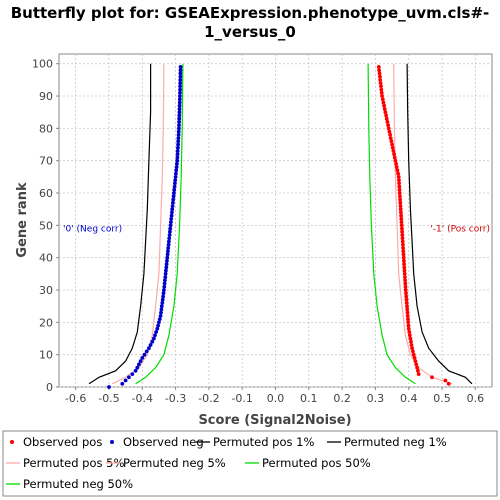 This screenshot has height=500, width=500. Describe the element at coordinates (78, 484) in the screenshot. I see `legend-label: Permuted neg 50%` at that location.